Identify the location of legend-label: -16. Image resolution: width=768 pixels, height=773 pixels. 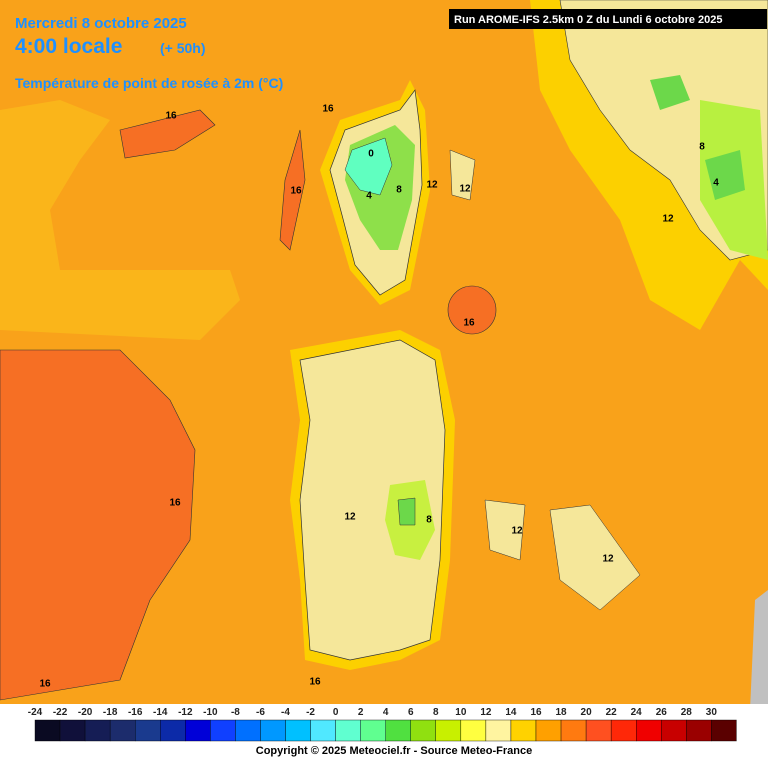
(135, 712).